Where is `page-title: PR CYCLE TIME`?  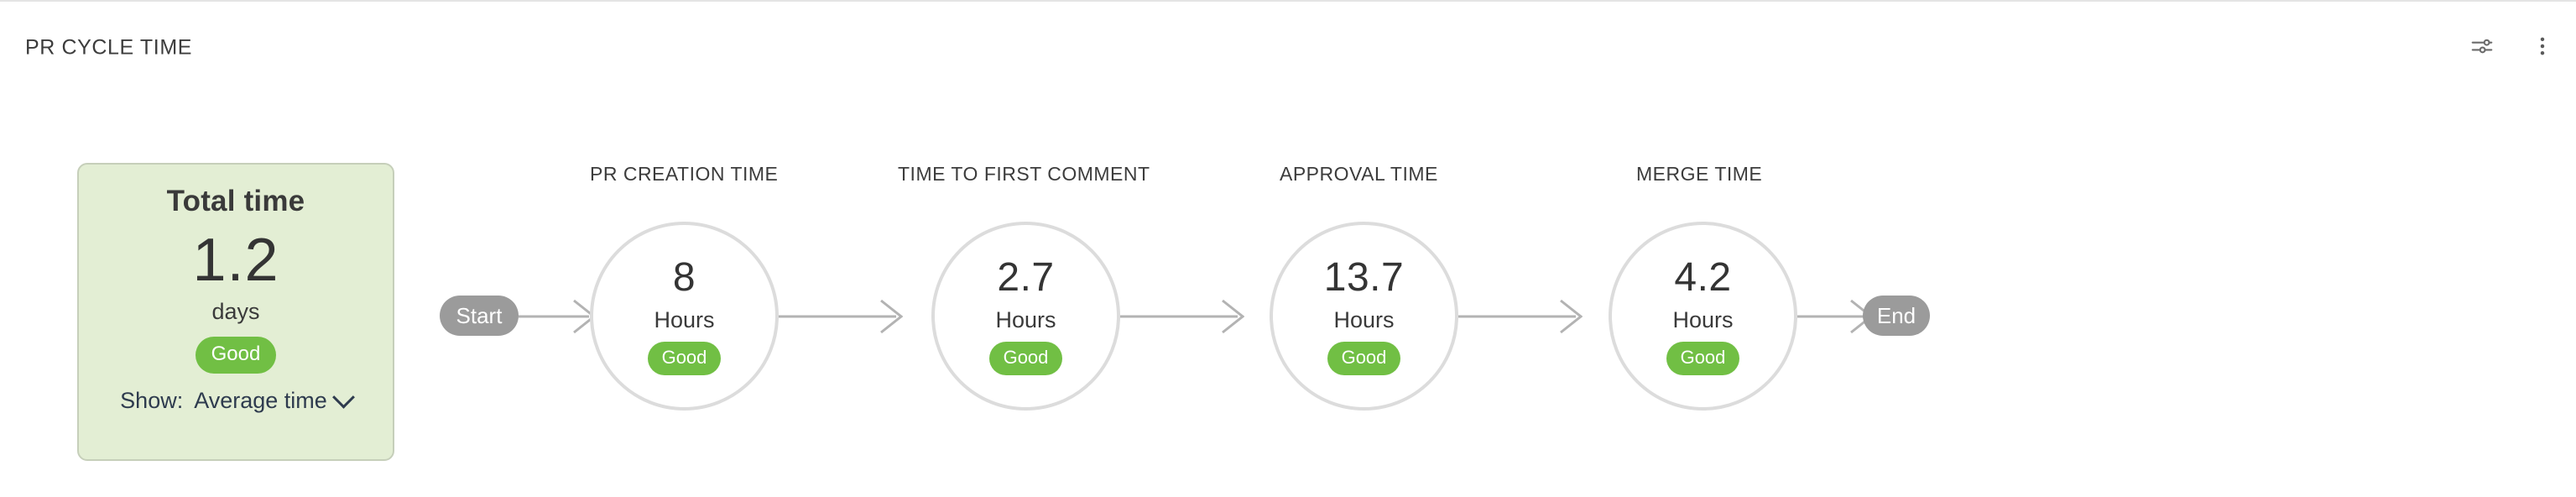 page-title: PR CYCLE TIME is located at coordinates (109, 47).